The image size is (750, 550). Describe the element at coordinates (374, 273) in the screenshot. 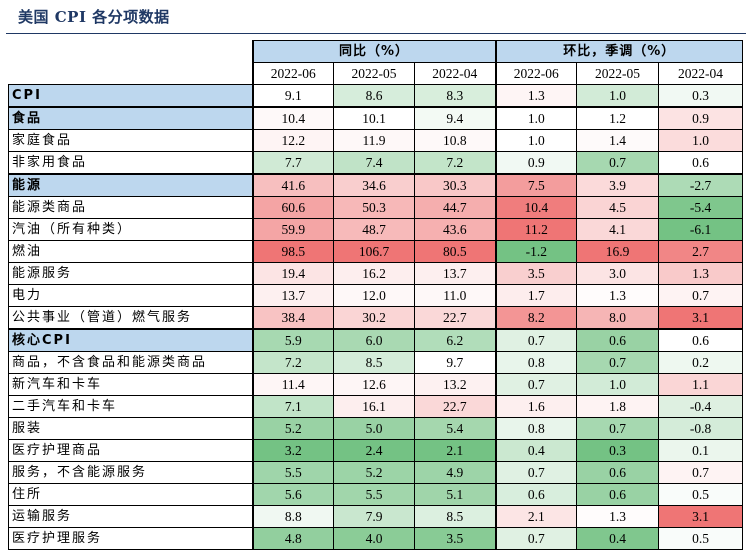

I see `yoy-value-cell: 16.2` at that location.